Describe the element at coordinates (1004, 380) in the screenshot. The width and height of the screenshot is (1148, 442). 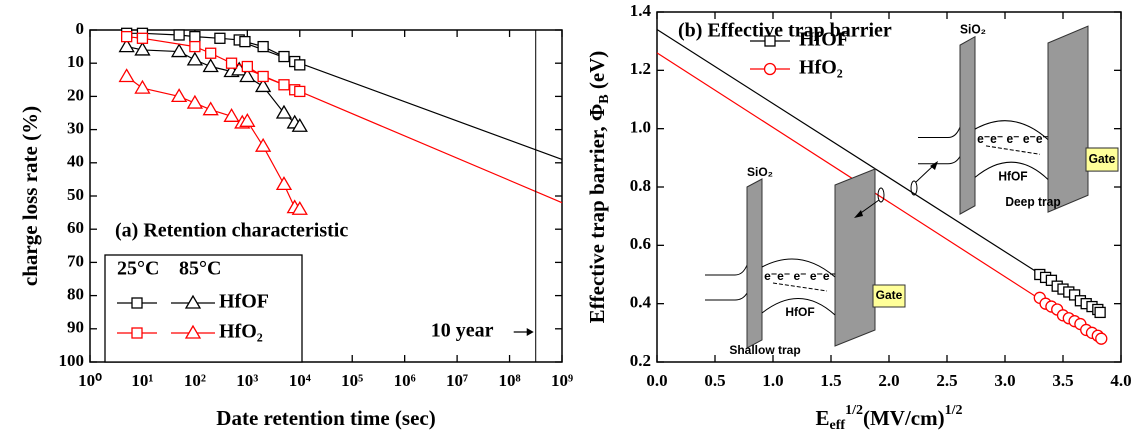
I see `x-tick-label: 3.0` at that location.